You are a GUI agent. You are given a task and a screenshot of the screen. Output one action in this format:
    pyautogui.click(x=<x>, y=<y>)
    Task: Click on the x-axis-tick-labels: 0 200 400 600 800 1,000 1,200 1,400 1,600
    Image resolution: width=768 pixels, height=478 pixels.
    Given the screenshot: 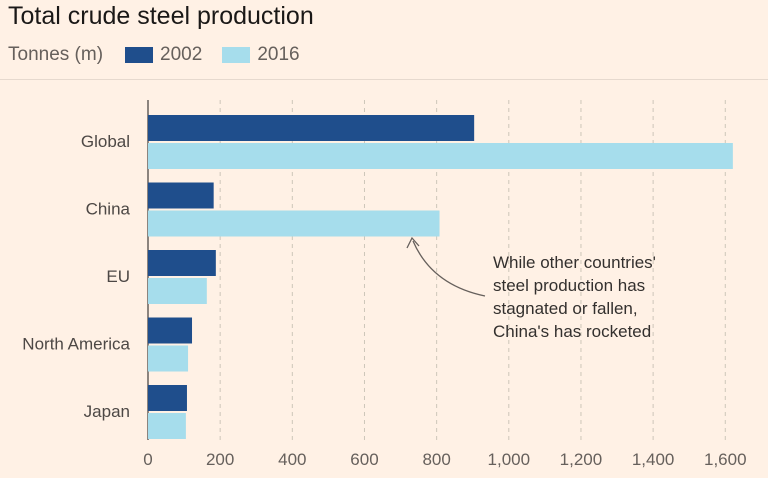 What is the action you would take?
    pyautogui.click(x=444, y=459)
    